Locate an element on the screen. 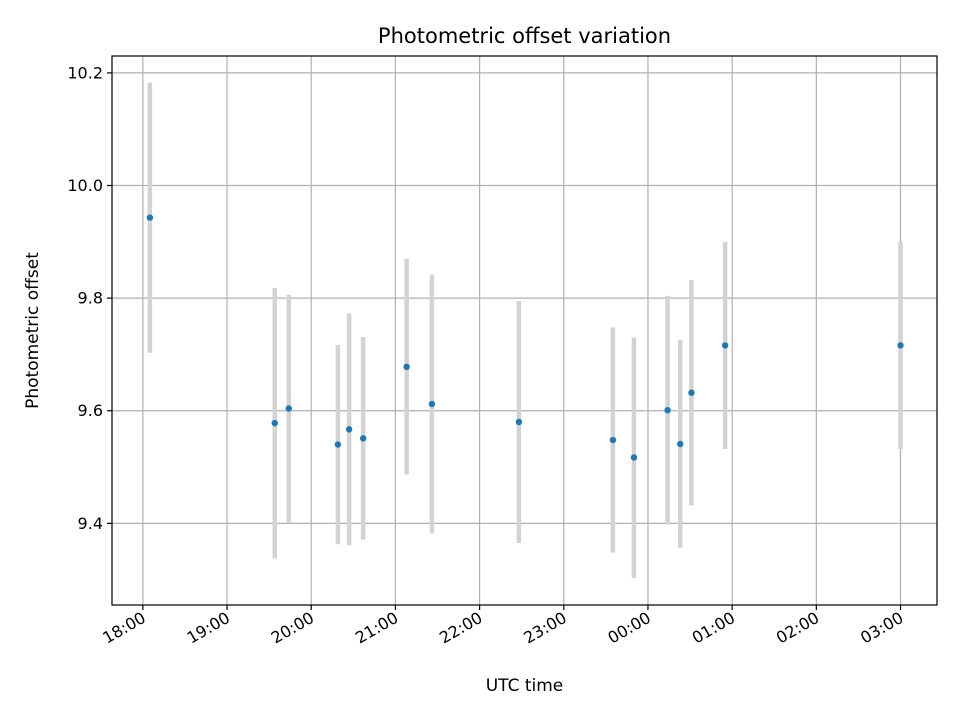  y-tick-label: 10.2 is located at coordinates (85, 72).